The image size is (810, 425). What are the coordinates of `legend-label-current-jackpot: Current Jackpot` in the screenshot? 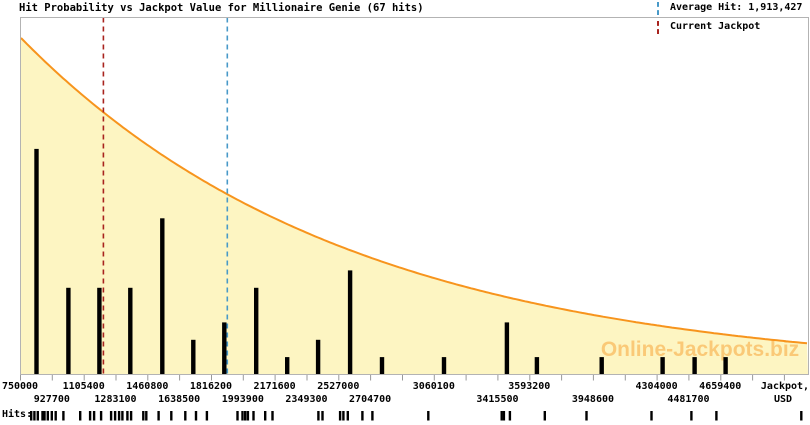 It's located at (715, 26).